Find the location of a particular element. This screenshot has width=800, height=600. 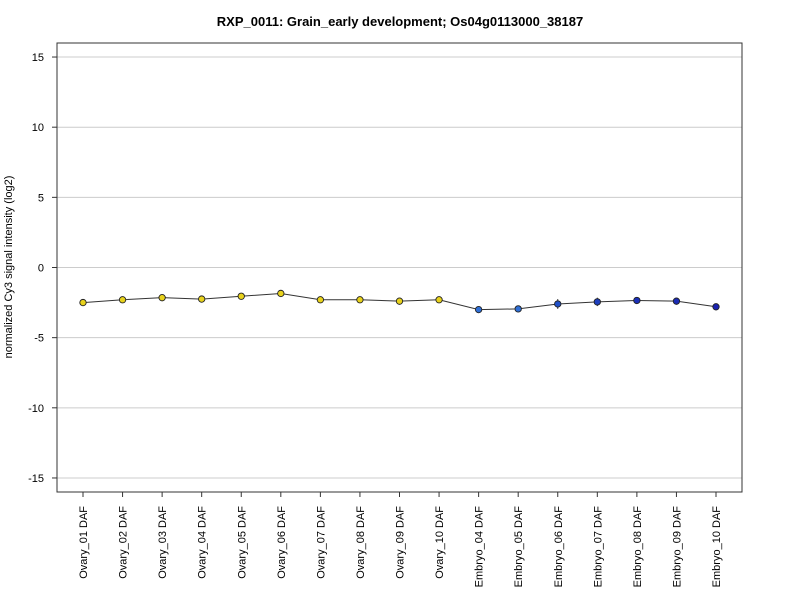

x-tick-label: Ovary_05 DAF is located at coordinates (242, 542).